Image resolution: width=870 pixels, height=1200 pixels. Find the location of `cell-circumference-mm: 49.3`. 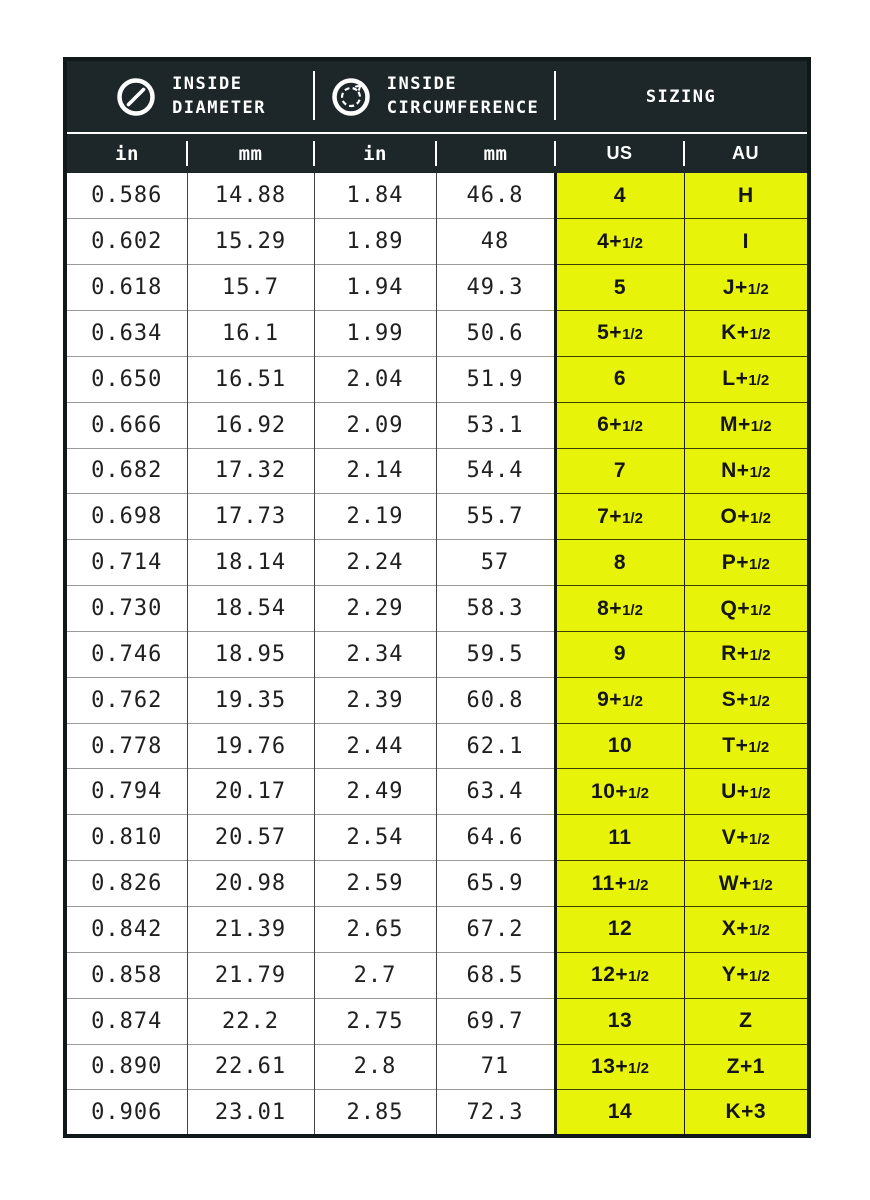

cell-circumference-mm: 49.3 is located at coordinates (496, 287).